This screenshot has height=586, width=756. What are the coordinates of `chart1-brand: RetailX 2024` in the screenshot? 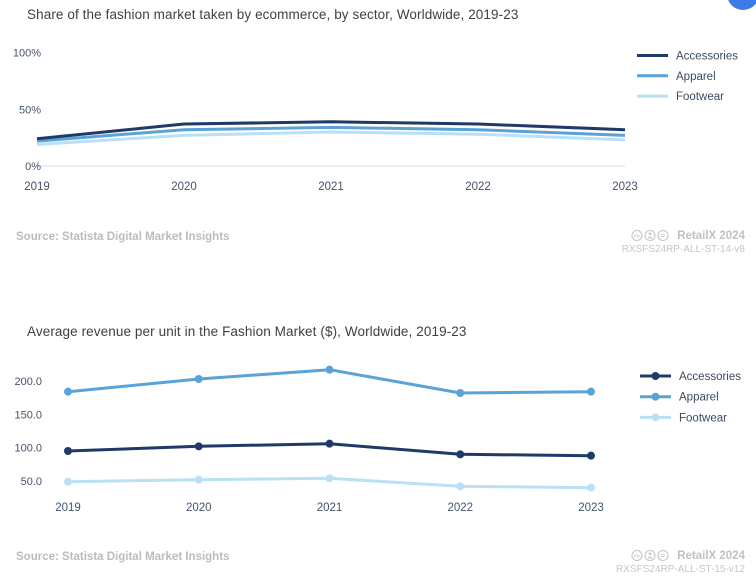 It's located at (711, 235).